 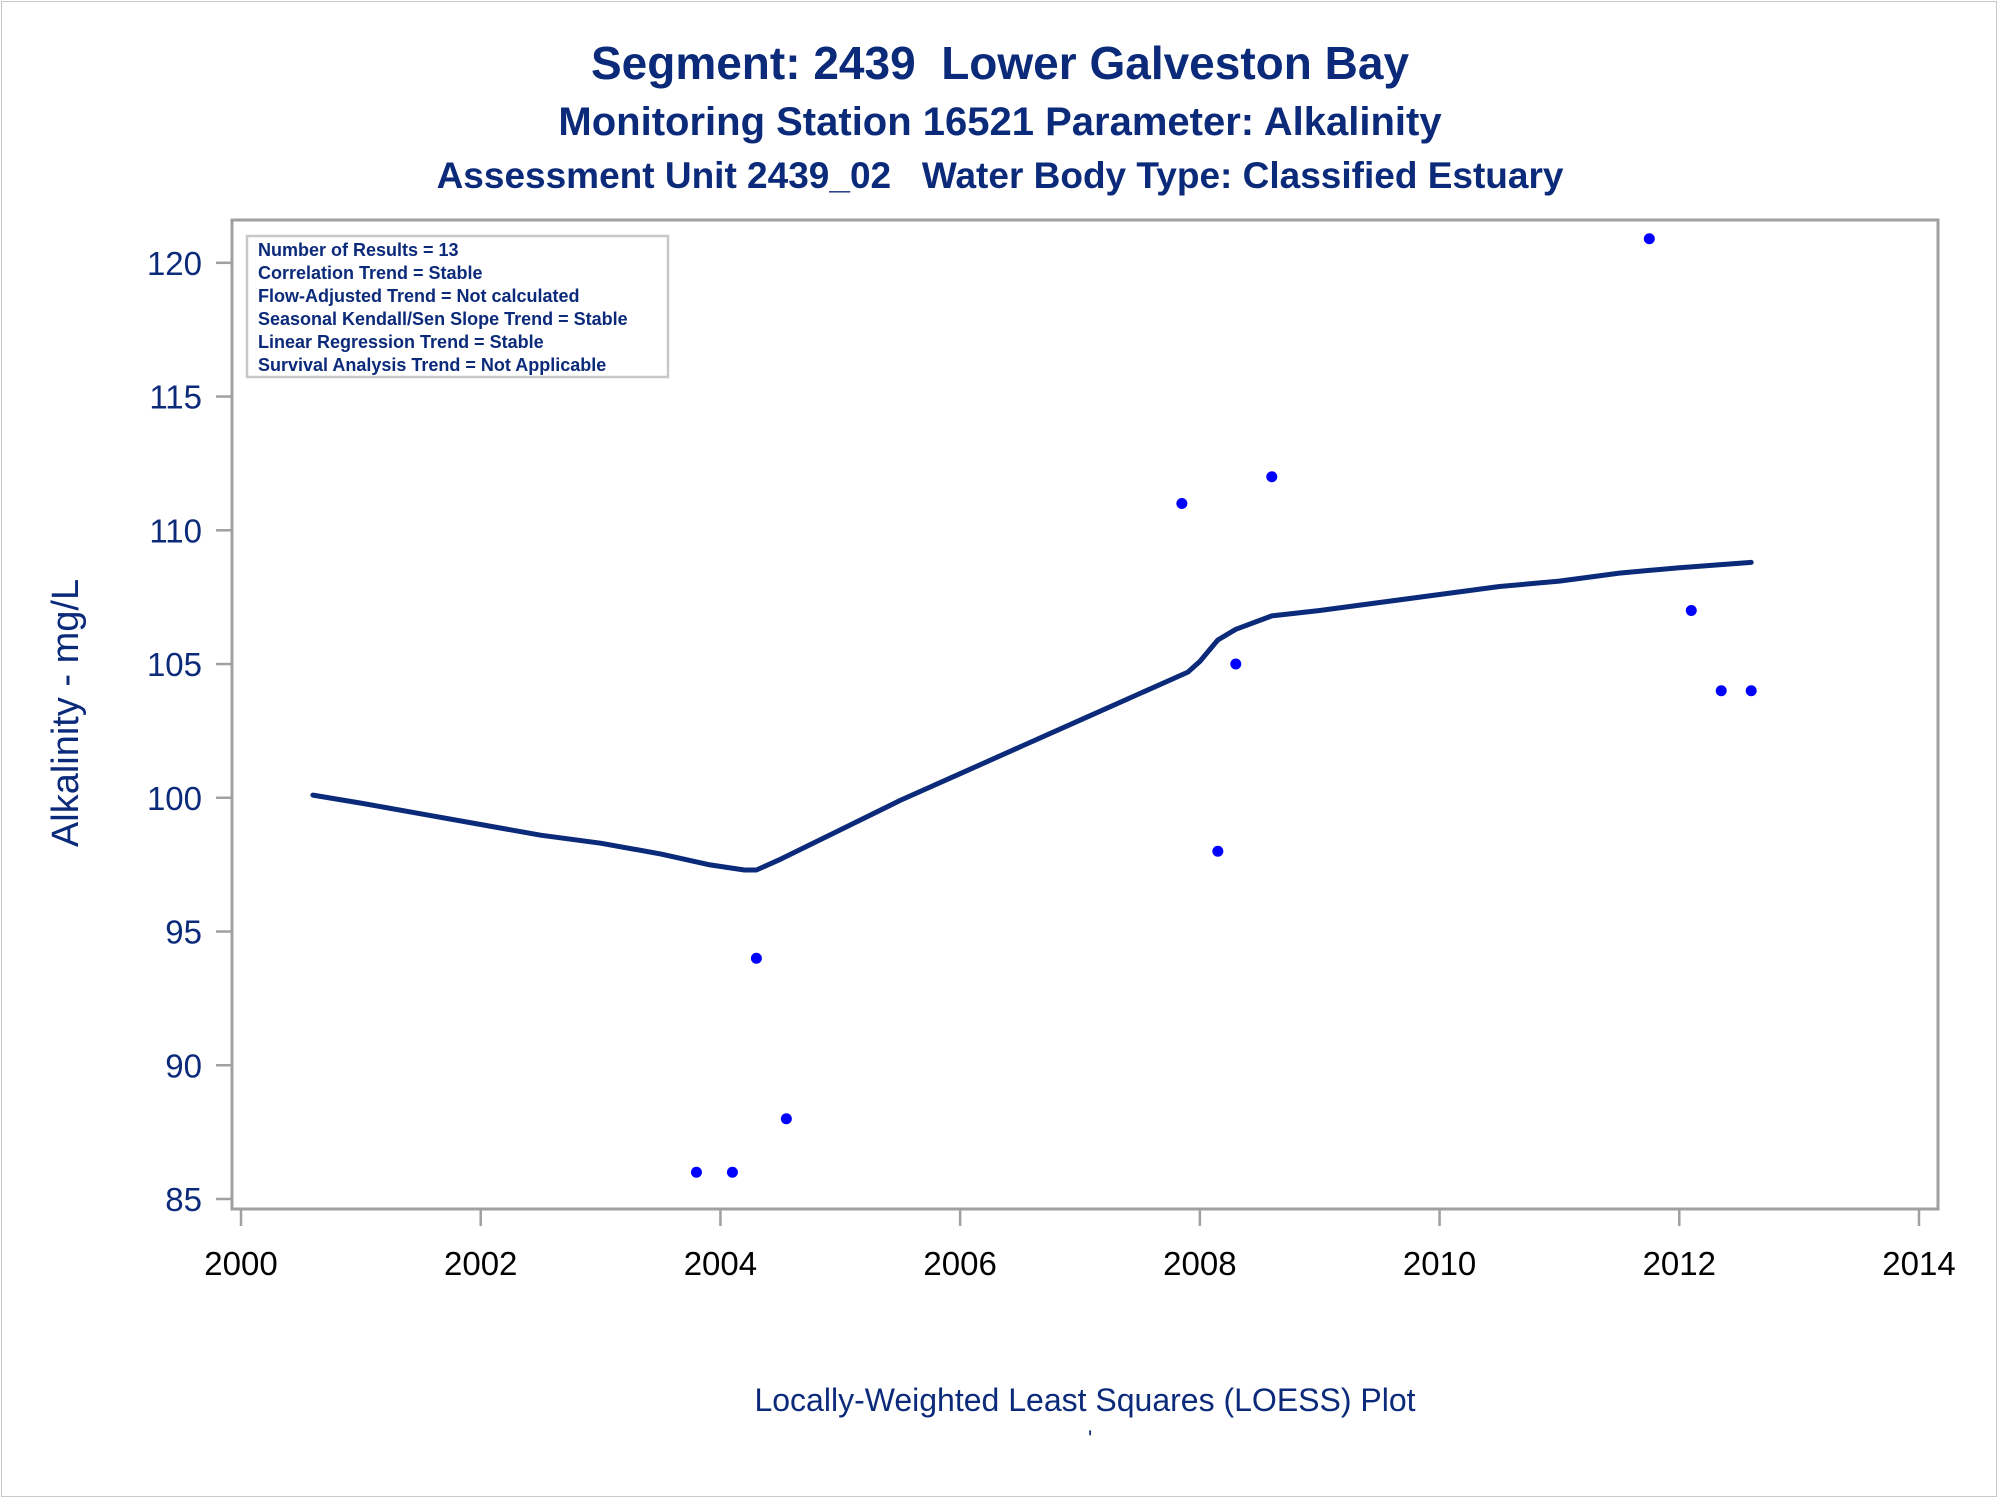 I want to click on stats-line: Flow-Adjusted Trend = Not calculated, so click(x=419, y=296).